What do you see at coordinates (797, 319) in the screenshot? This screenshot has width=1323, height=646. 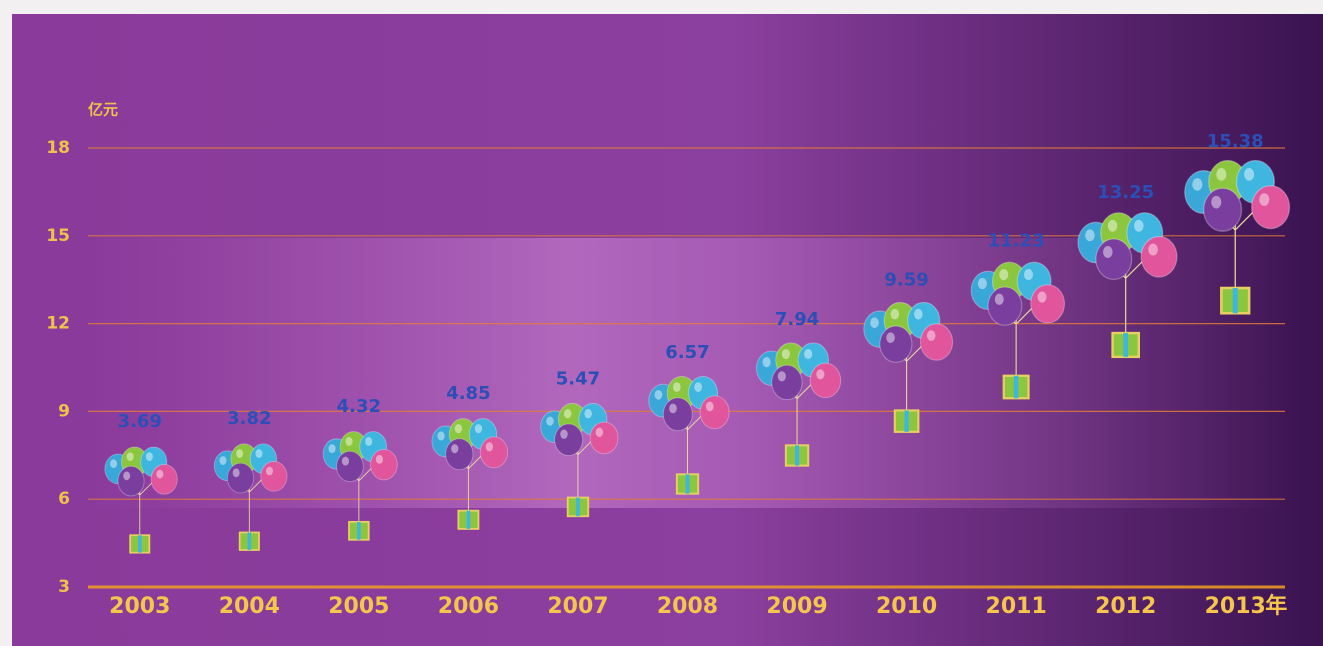 I see `value-label: 7.94` at bounding box center [797, 319].